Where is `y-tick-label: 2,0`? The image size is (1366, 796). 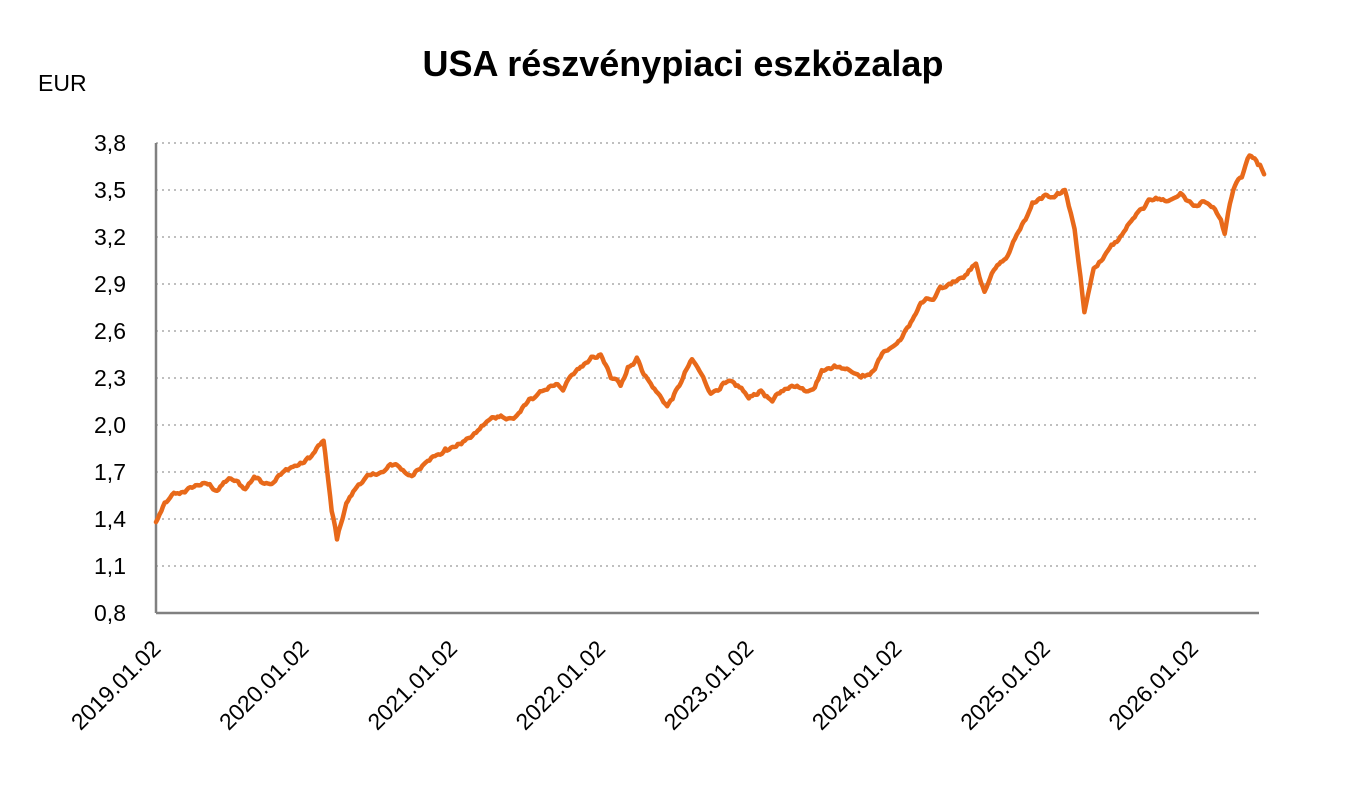 y-tick-label: 2,0 is located at coordinates (110, 425).